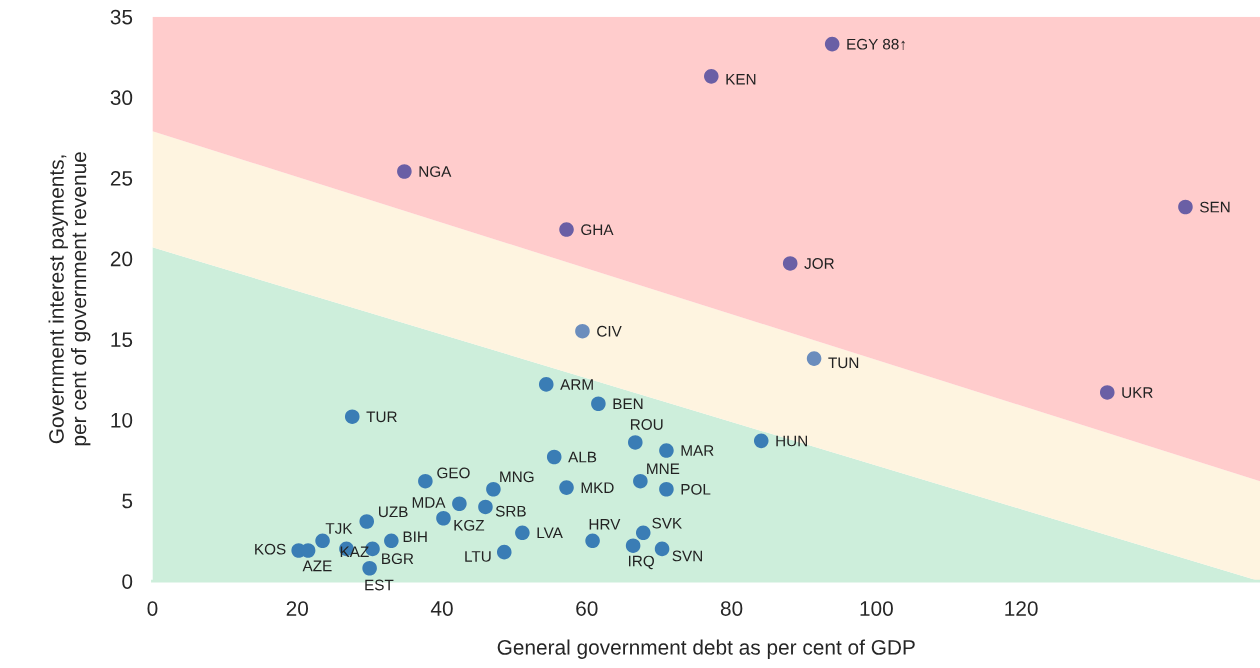 The image size is (1260, 668). Describe the element at coordinates (696, 489) in the screenshot. I see `annotation: POL` at that location.